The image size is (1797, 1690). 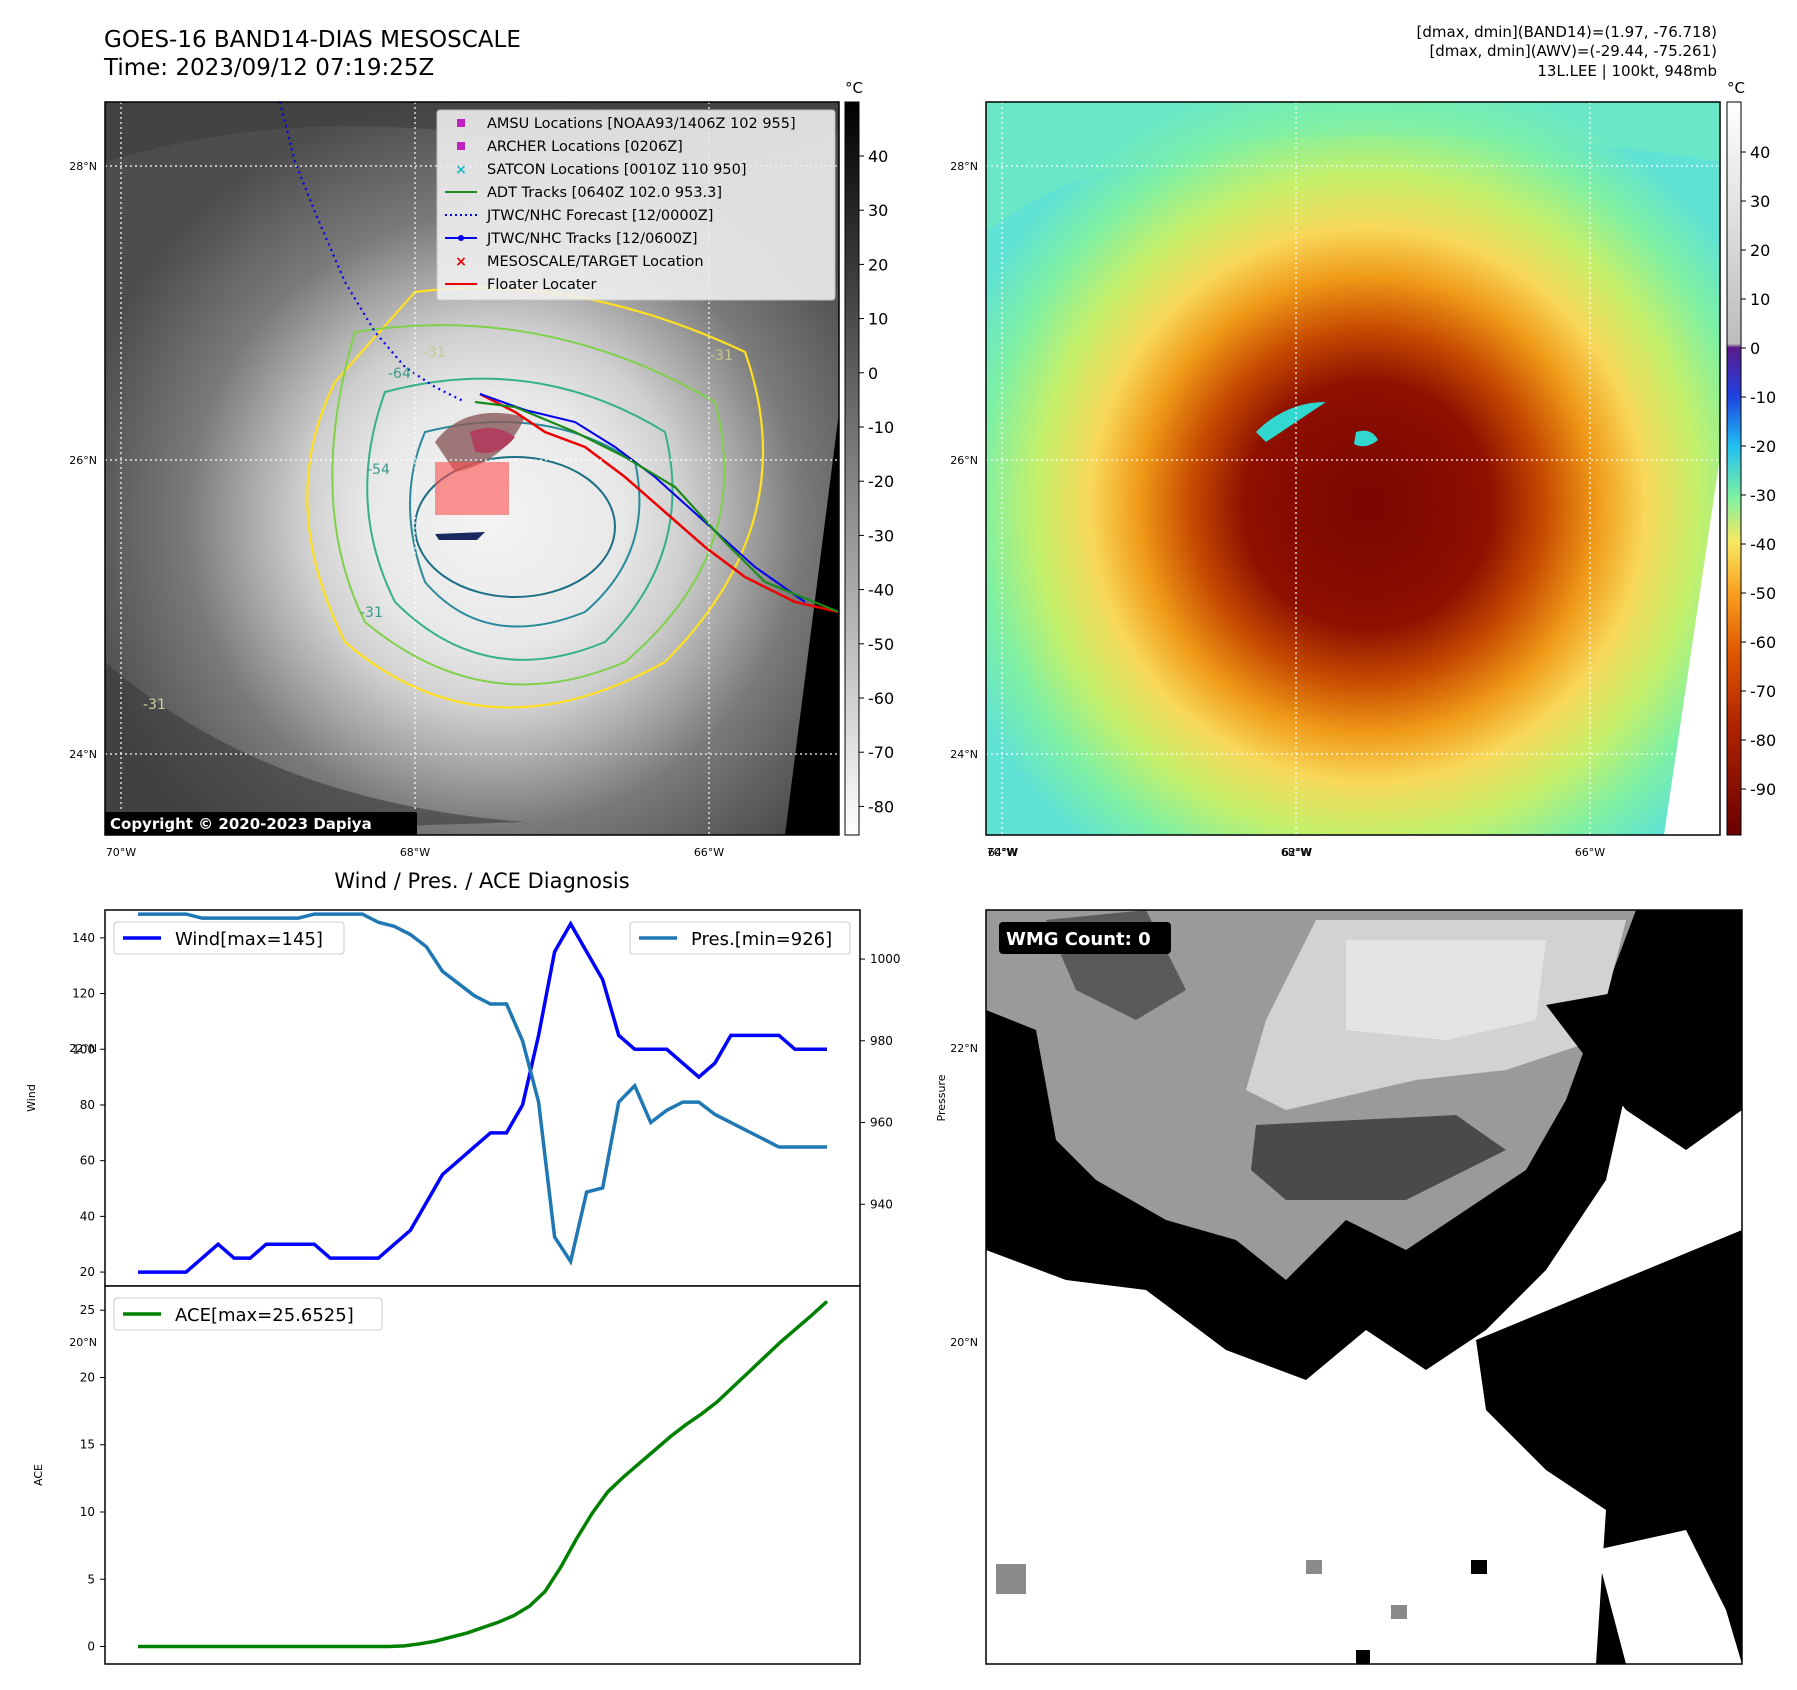 I want to click on wind-tick-label: 140, so click(x=83, y=938).